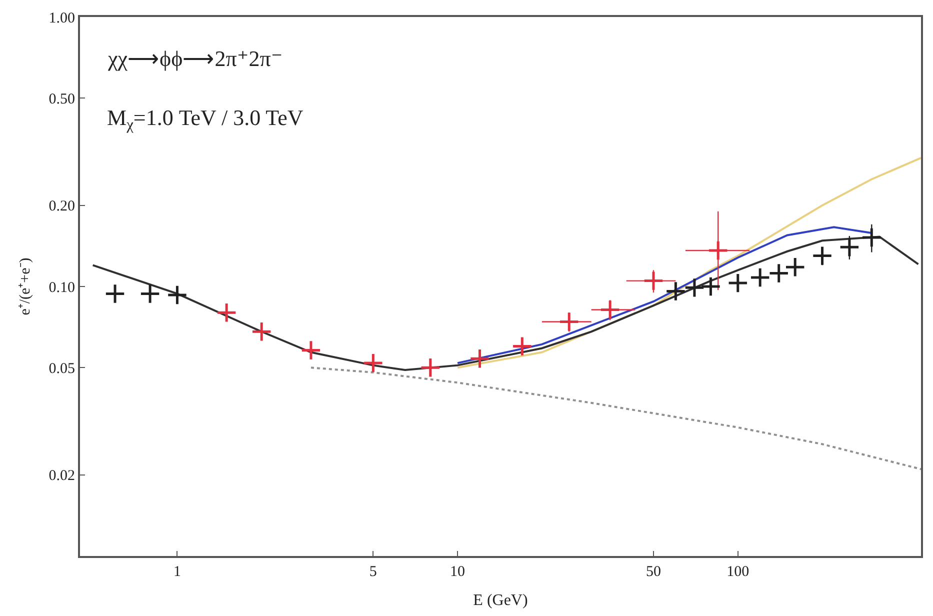  I want to click on annotation: M$_{χ}$=1.0 TeV / 3.0 TeV, so click(205, 119).